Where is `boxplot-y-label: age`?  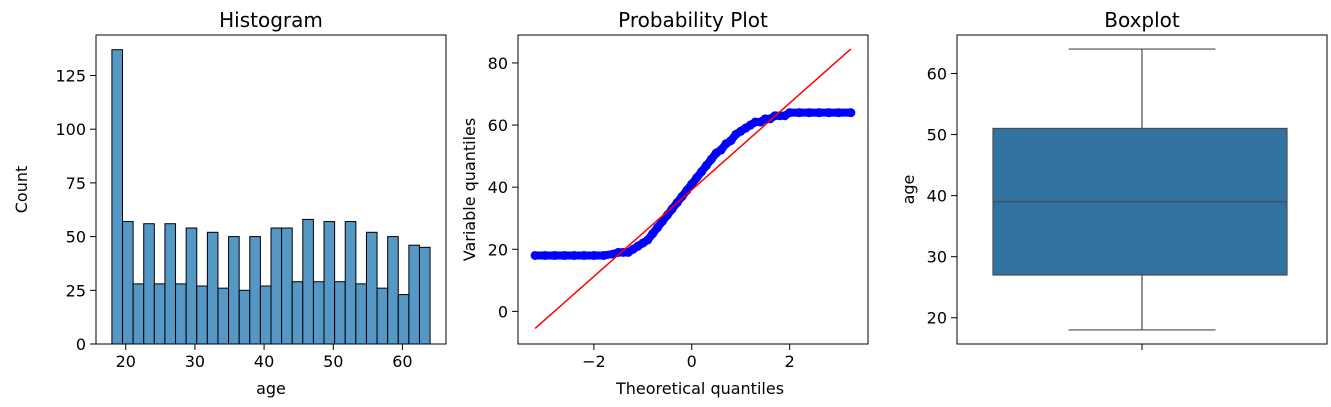 boxplot-y-label: age is located at coordinates (908, 190).